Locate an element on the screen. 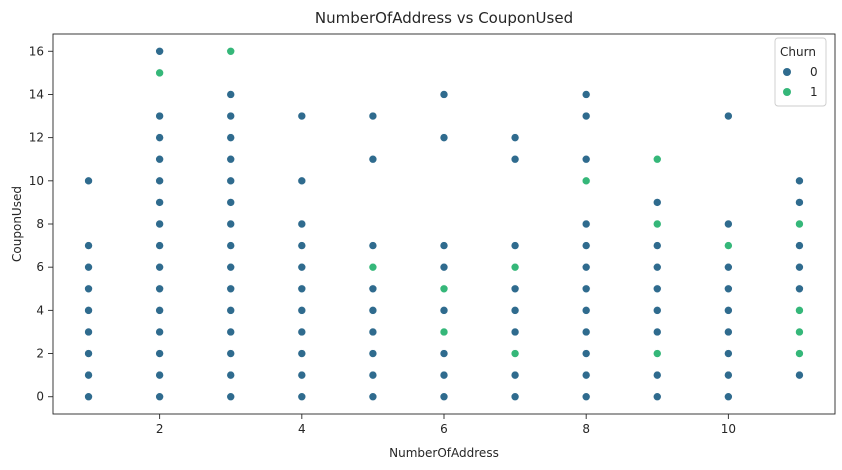 The height and width of the screenshot is (470, 842). y-tick-label: 8 is located at coordinates (40, 224).